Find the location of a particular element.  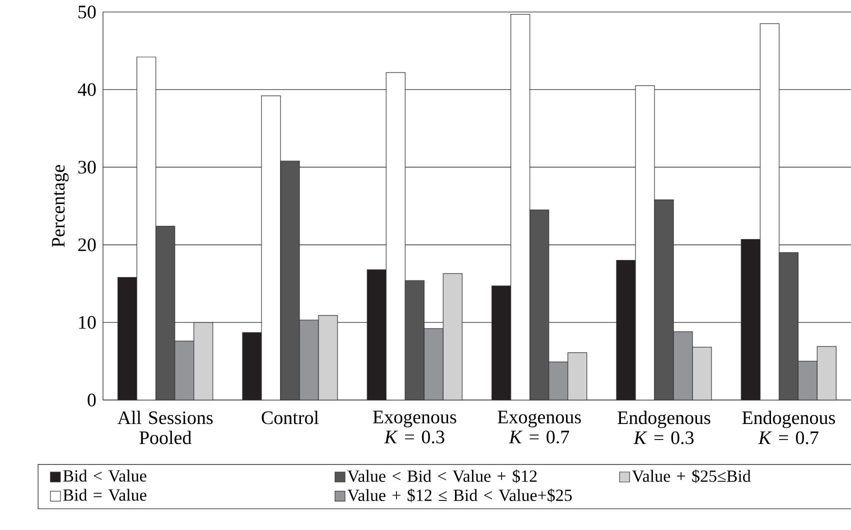

legend-label: Value + $12 ≤ Bid < Value+$25 is located at coordinates (459, 495).